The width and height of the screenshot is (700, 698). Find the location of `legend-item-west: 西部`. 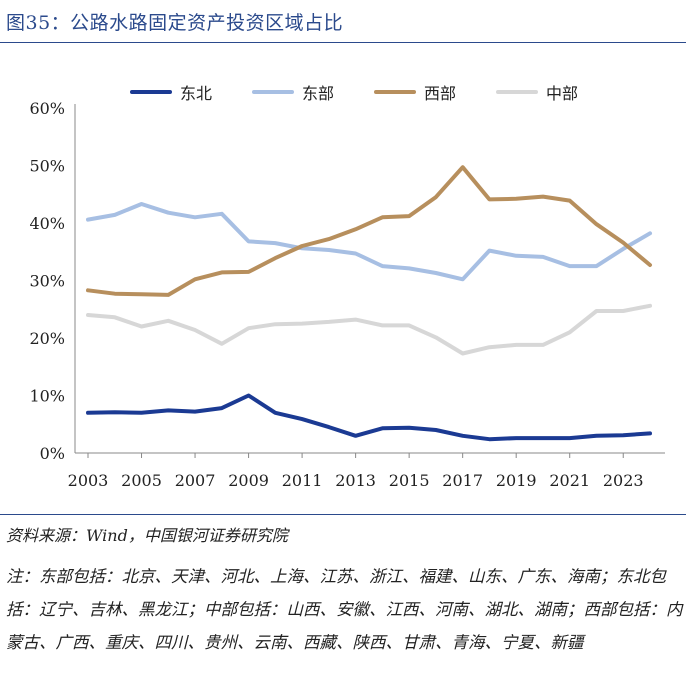

legend-item-west: 西部 is located at coordinates (415, 92).